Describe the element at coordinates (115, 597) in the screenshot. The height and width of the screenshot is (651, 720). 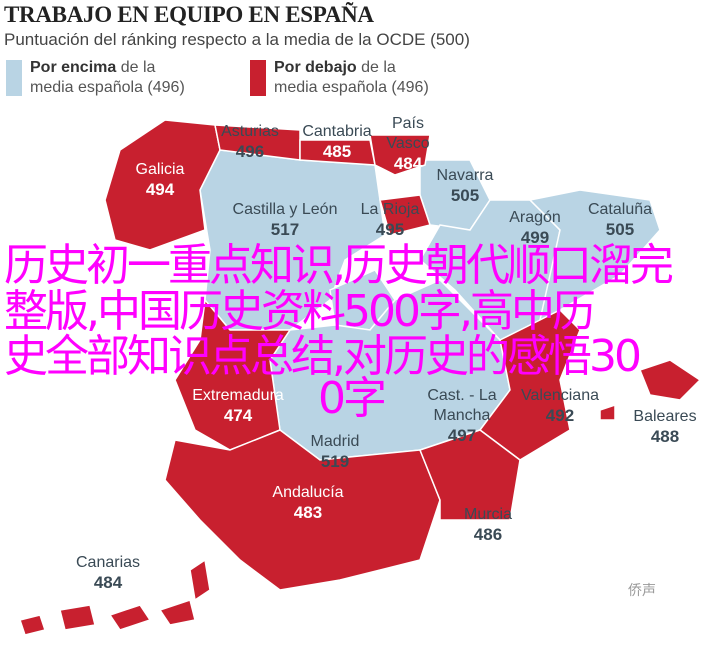
I see `region-canarias` at that location.